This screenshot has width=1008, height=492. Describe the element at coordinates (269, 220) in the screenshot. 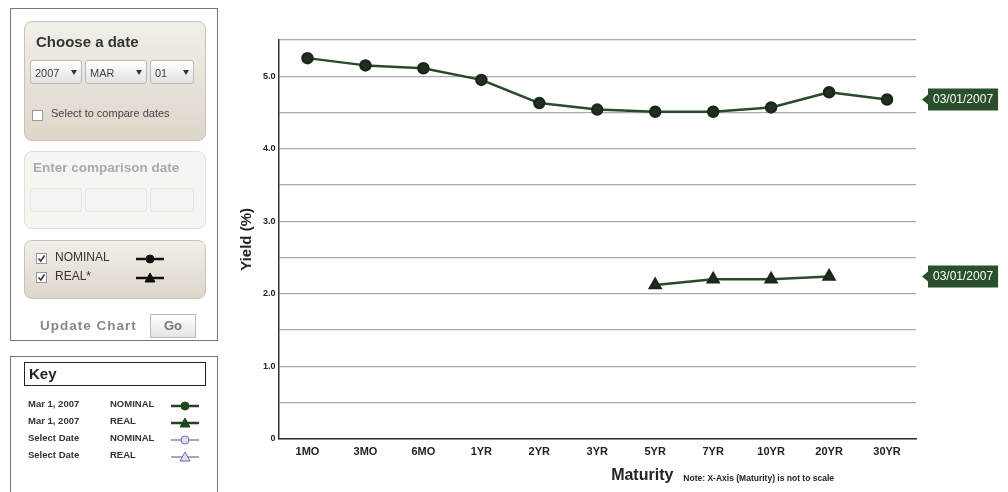

I see `y-tick-label: 3.0` at that location.